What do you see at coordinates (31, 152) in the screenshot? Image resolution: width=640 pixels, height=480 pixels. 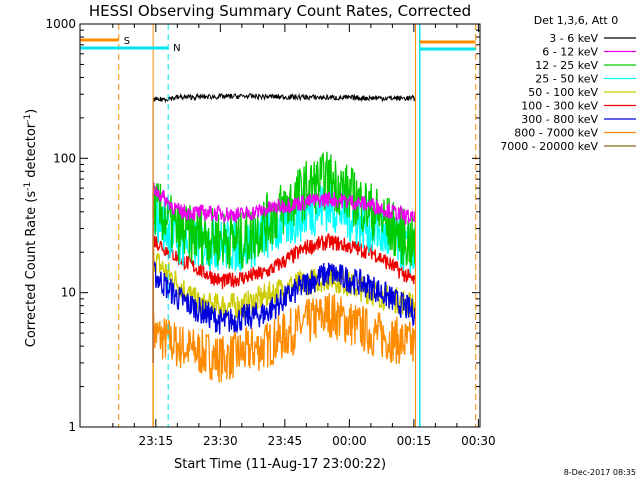 I see `y-axis-label-mid: detector` at bounding box center [31, 152].